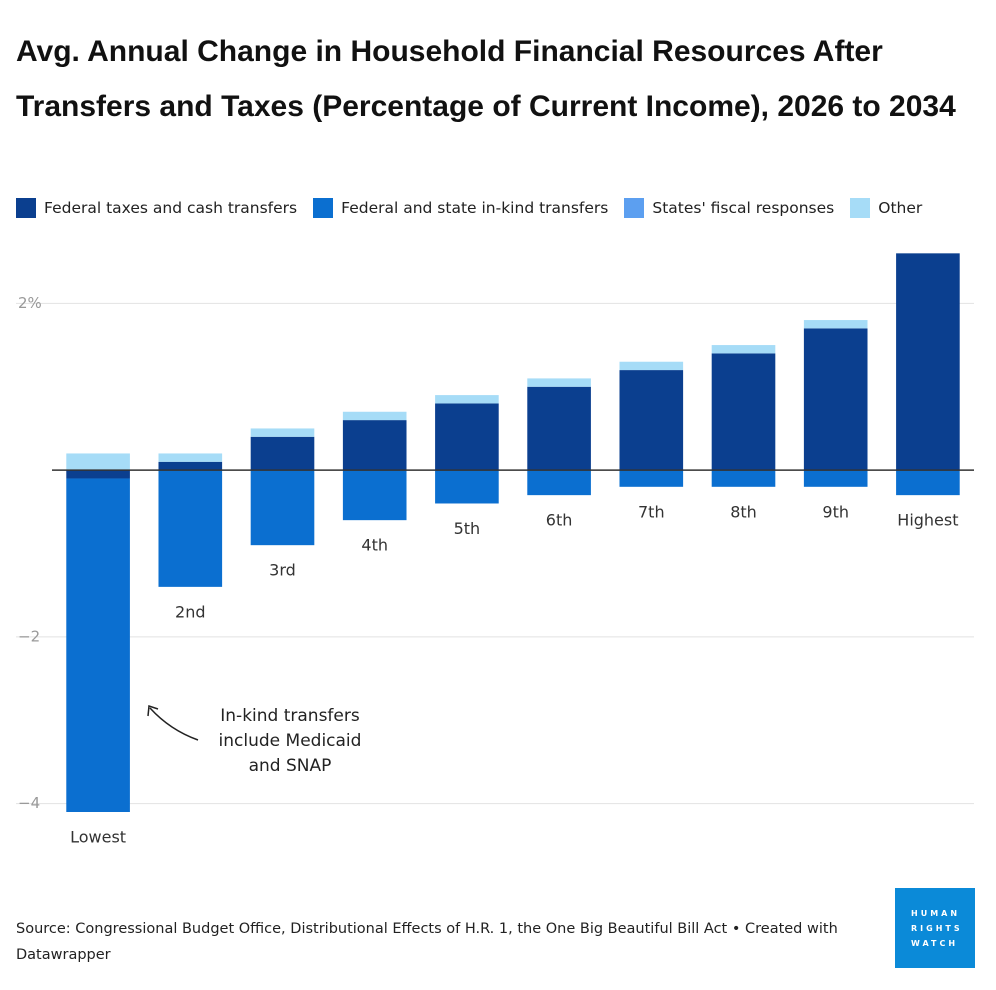  I want to click on x-tick-label: Lowest, so click(98, 837).